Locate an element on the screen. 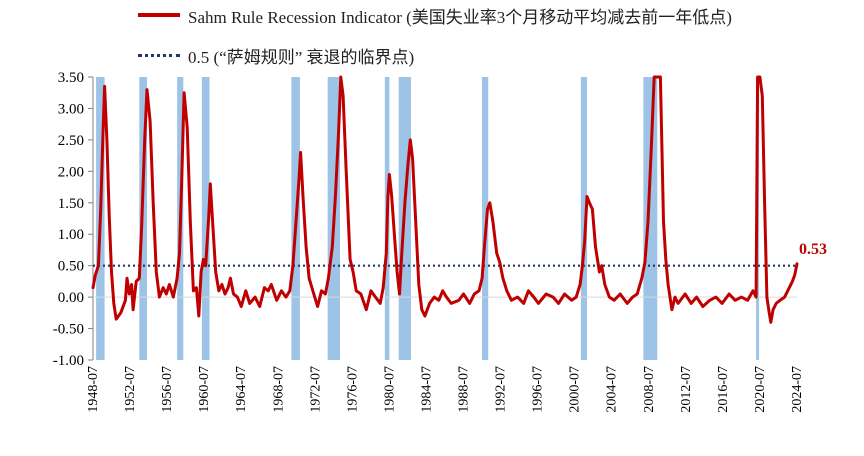 The width and height of the screenshot is (864, 456). x-tick-label: 1948-07 is located at coordinates (93, 389).